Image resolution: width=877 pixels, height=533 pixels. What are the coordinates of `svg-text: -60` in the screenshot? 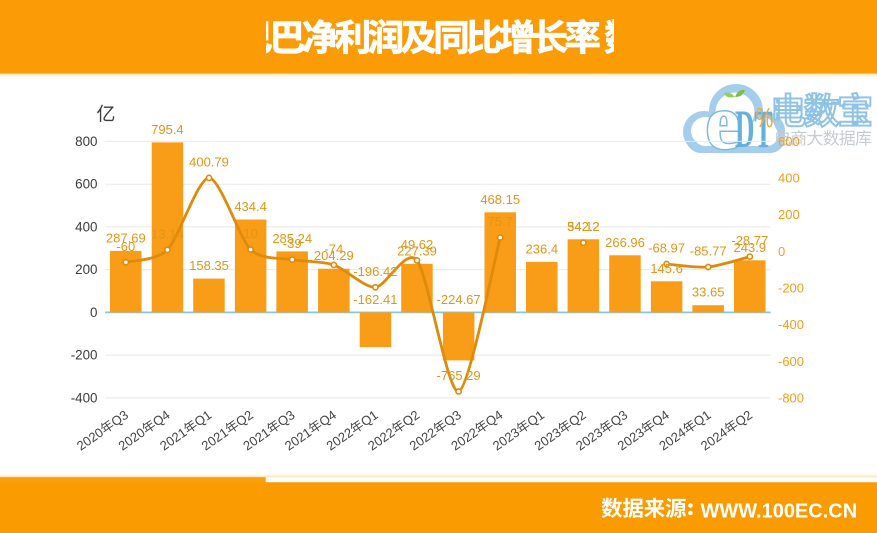 It's located at (125, 246).